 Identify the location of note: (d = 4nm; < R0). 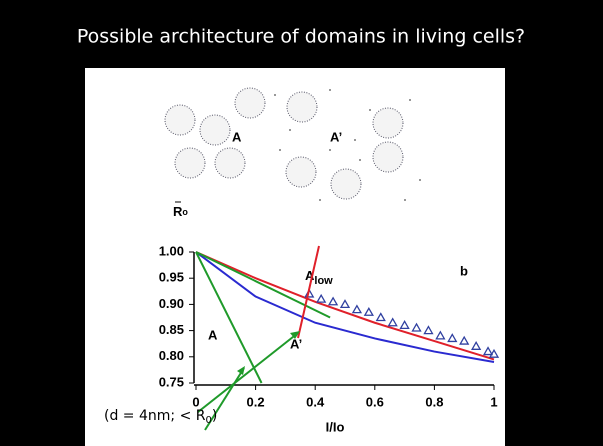
(160, 417).